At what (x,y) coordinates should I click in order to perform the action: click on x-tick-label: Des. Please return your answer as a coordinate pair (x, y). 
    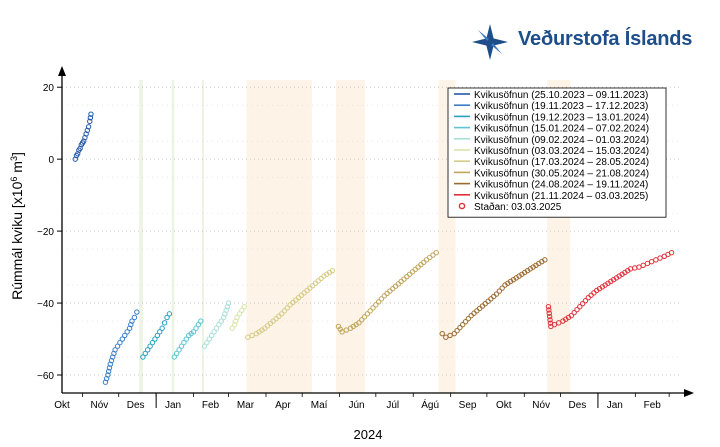
    Looking at the image, I should click on (578, 405).